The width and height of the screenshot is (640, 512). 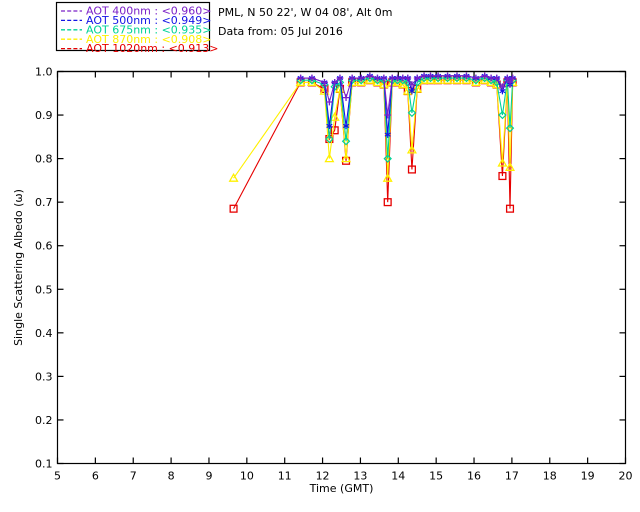 I want to click on data-date-text: Data from: 05 Jul 2016, so click(x=280, y=31).